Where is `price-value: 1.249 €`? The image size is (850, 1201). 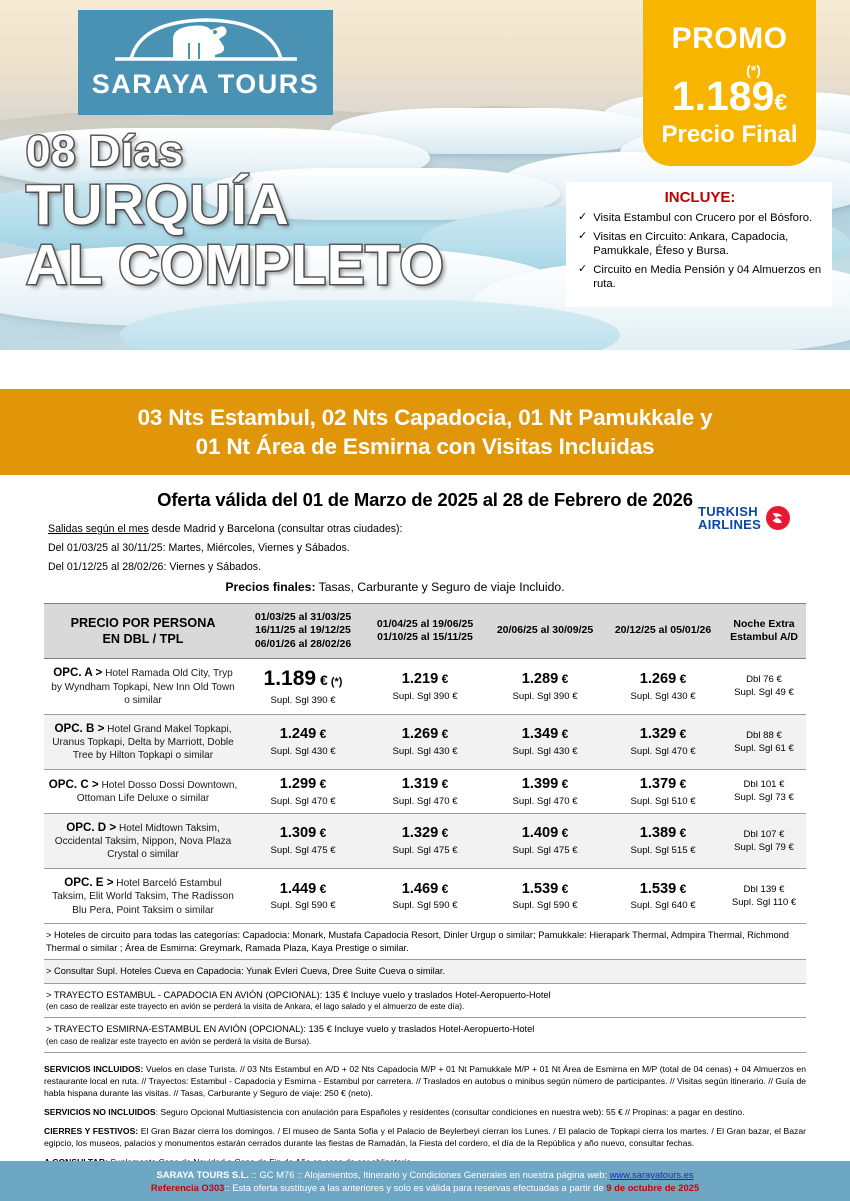 price-value: 1.249 € is located at coordinates (303, 734).